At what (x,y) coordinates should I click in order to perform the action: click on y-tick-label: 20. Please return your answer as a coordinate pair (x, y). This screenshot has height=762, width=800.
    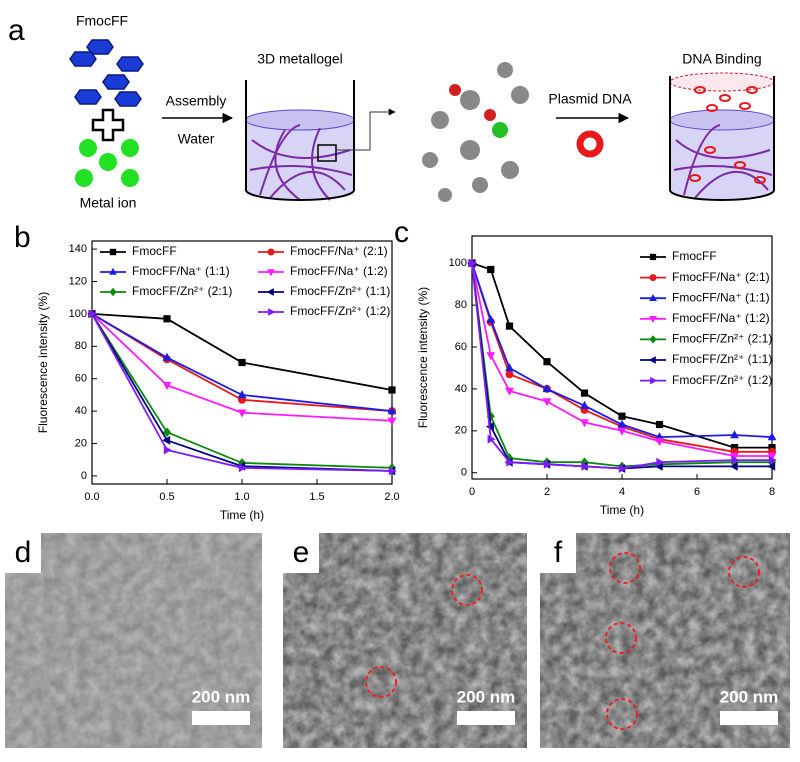
    Looking at the image, I should click on (81, 443).